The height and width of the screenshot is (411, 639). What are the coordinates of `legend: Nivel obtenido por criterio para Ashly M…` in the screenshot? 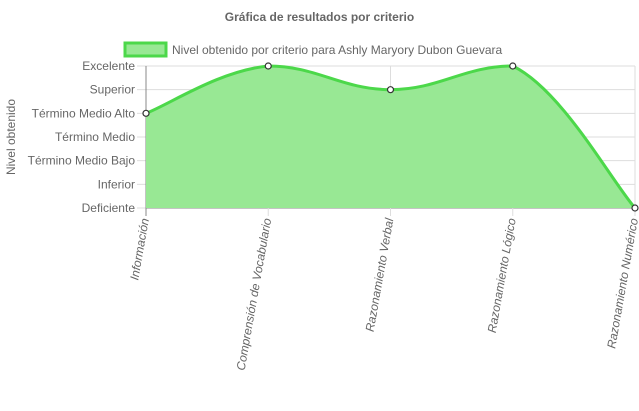 It's located at (312, 49).